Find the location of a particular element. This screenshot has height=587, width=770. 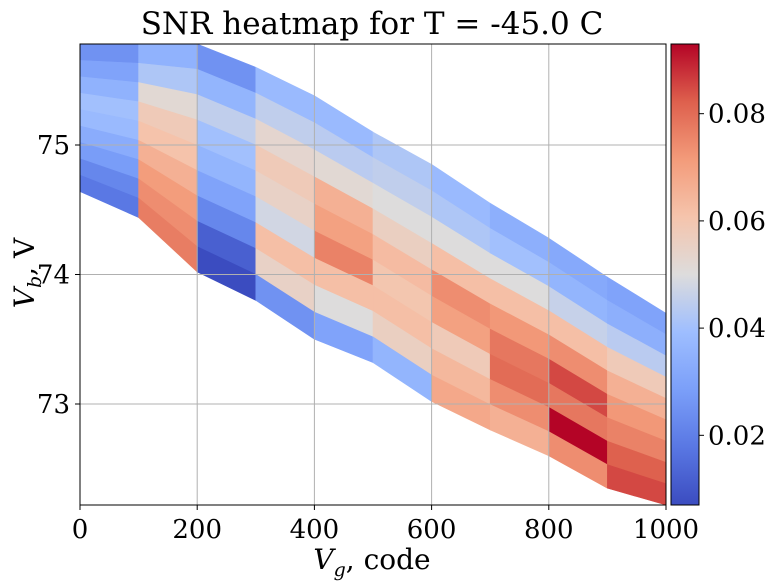

x-tick-label: 0 is located at coordinates (80, 530).